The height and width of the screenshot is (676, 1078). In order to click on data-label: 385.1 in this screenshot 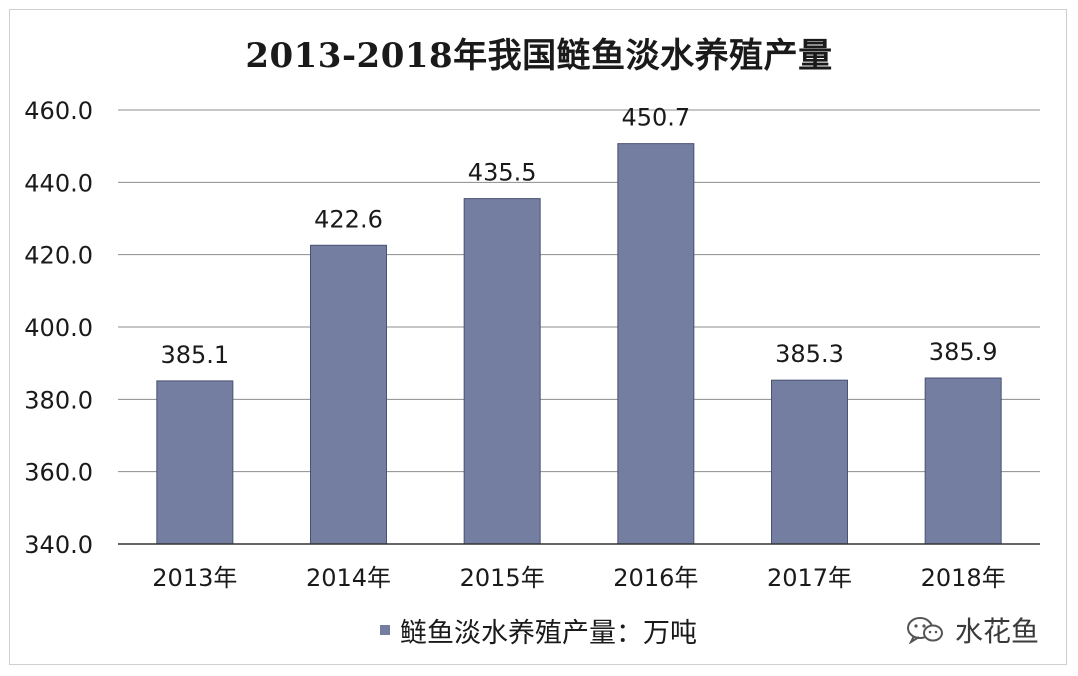, I will do `click(194, 355)`.